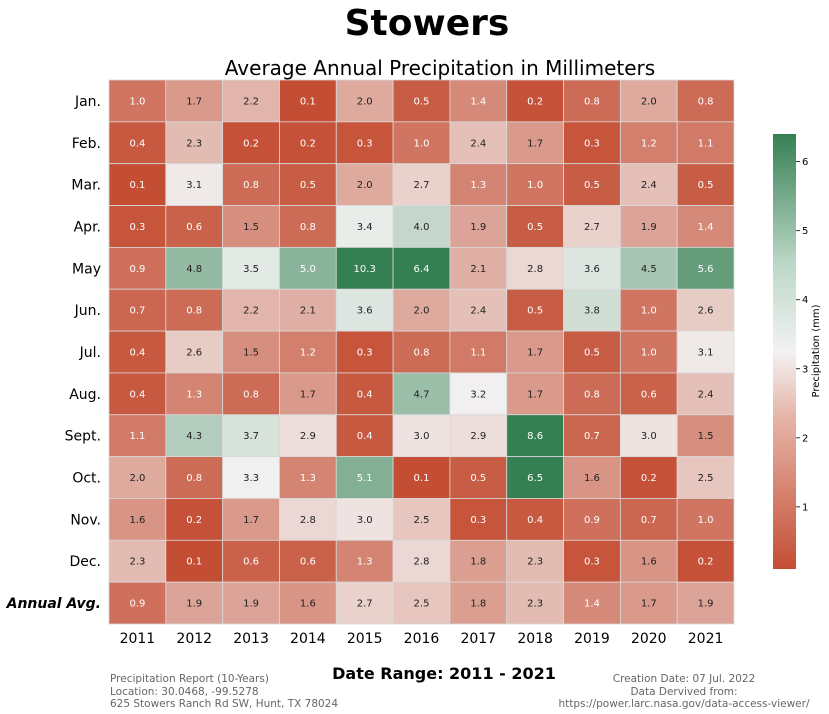 The image size is (829, 714). Describe the element at coordinates (649, 520) in the screenshot. I see `cell-value-label: 0.7` at that location.